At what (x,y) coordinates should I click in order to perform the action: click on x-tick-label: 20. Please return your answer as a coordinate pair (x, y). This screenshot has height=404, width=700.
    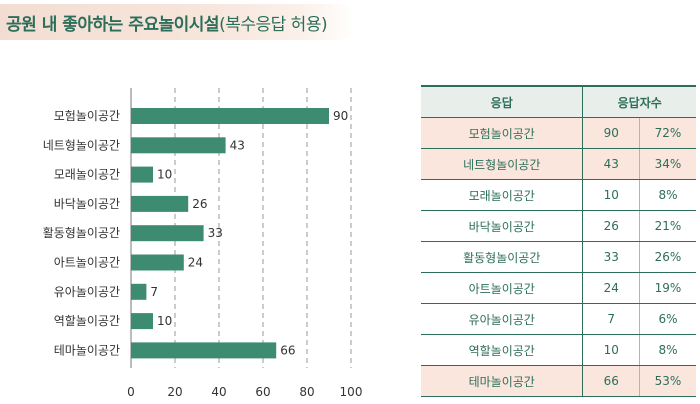
    Looking at the image, I should click on (174, 392).